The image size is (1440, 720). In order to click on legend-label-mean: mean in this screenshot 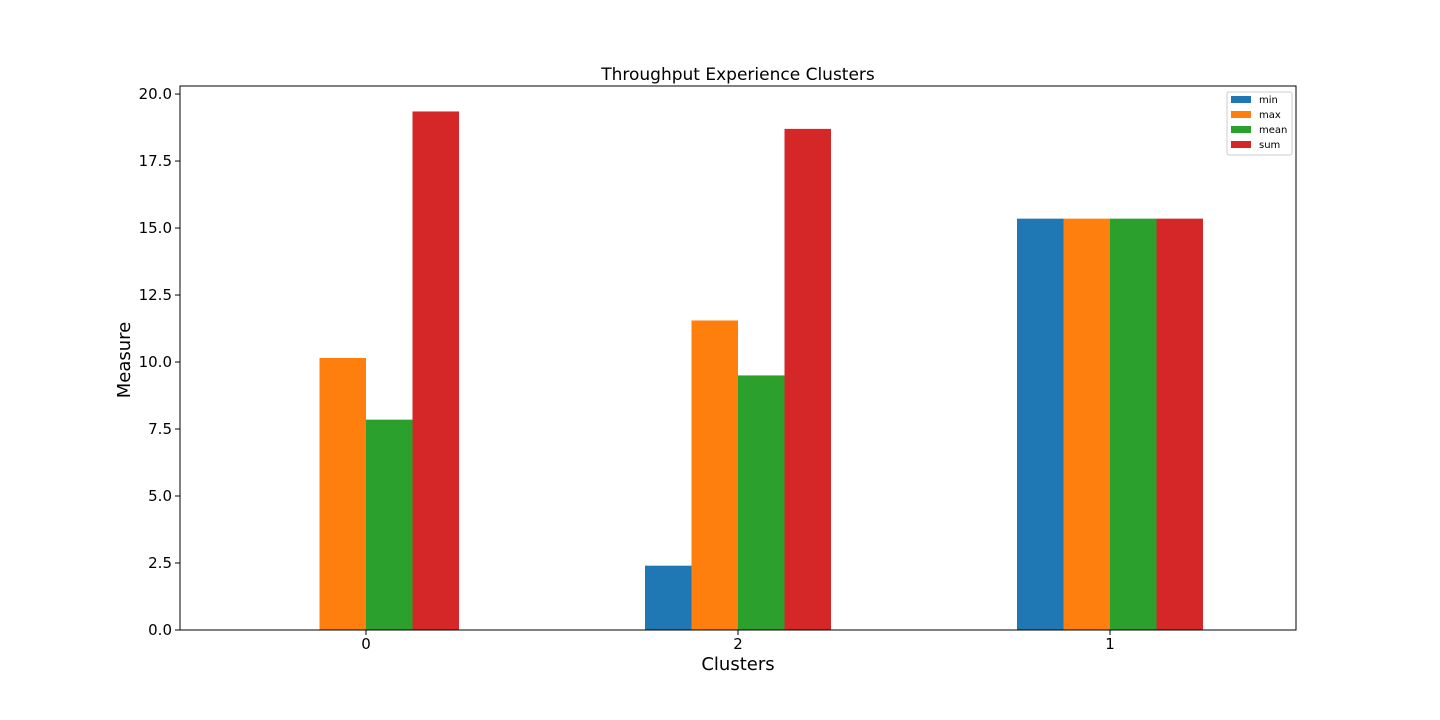, I will do `click(1273, 130)`.